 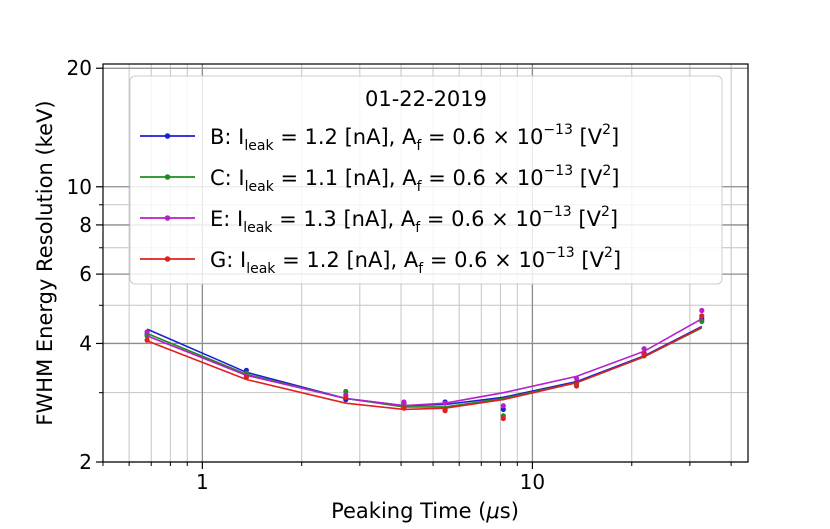 What do you see at coordinates (532, 482) in the screenshot?
I see `x-tick-label: 10` at bounding box center [532, 482].